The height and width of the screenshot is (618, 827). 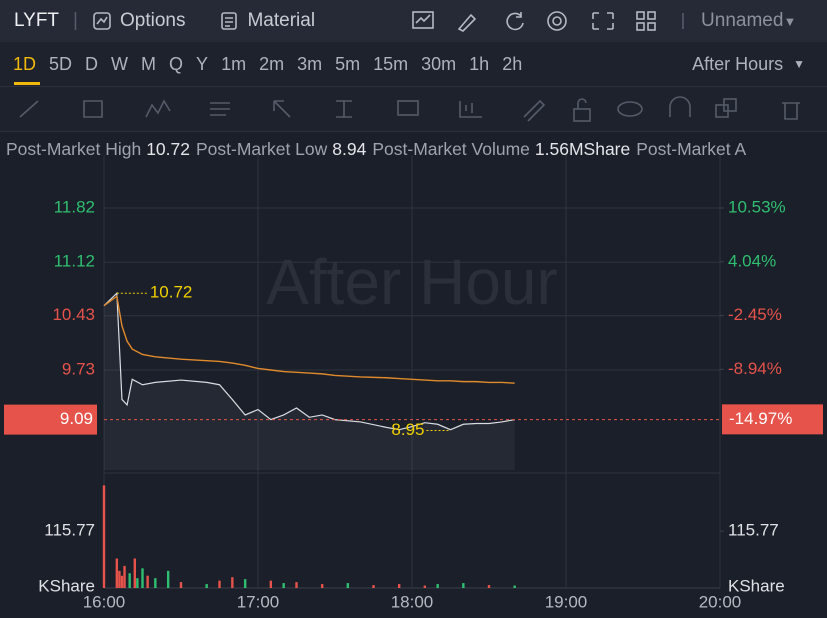 What do you see at coordinates (152, 20) in the screenshot?
I see `options-button: Options` at bounding box center [152, 20].